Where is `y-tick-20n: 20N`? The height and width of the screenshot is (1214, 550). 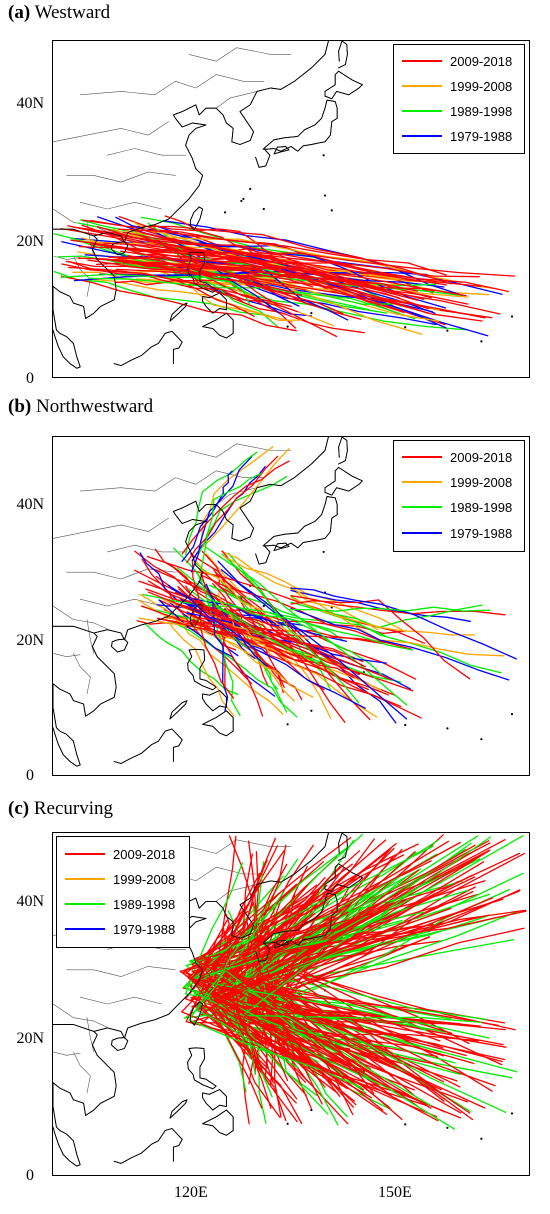 y-tick-20n: 20N is located at coordinates (30, 1038).